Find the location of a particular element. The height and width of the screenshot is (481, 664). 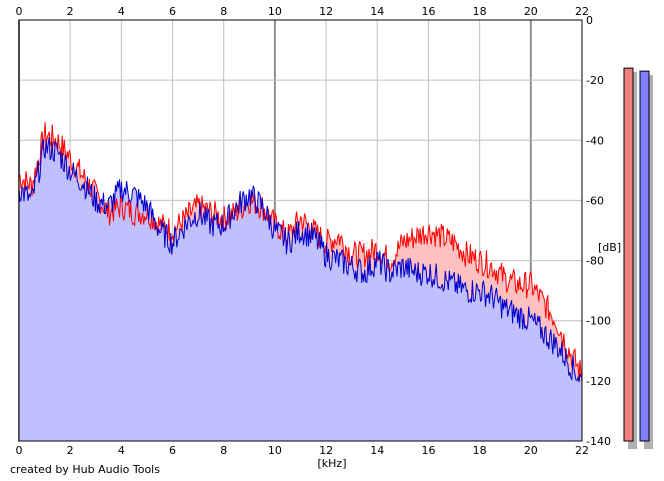

x-tick-labels-top: 0 2 4 6 8 10 12 14 16 18 20 22 is located at coordinates (303, 11).